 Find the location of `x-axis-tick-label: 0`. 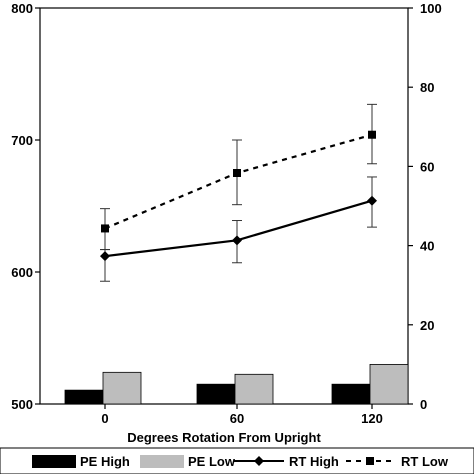

x-axis-tick-label: 0 is located at coordinates (104, 418).